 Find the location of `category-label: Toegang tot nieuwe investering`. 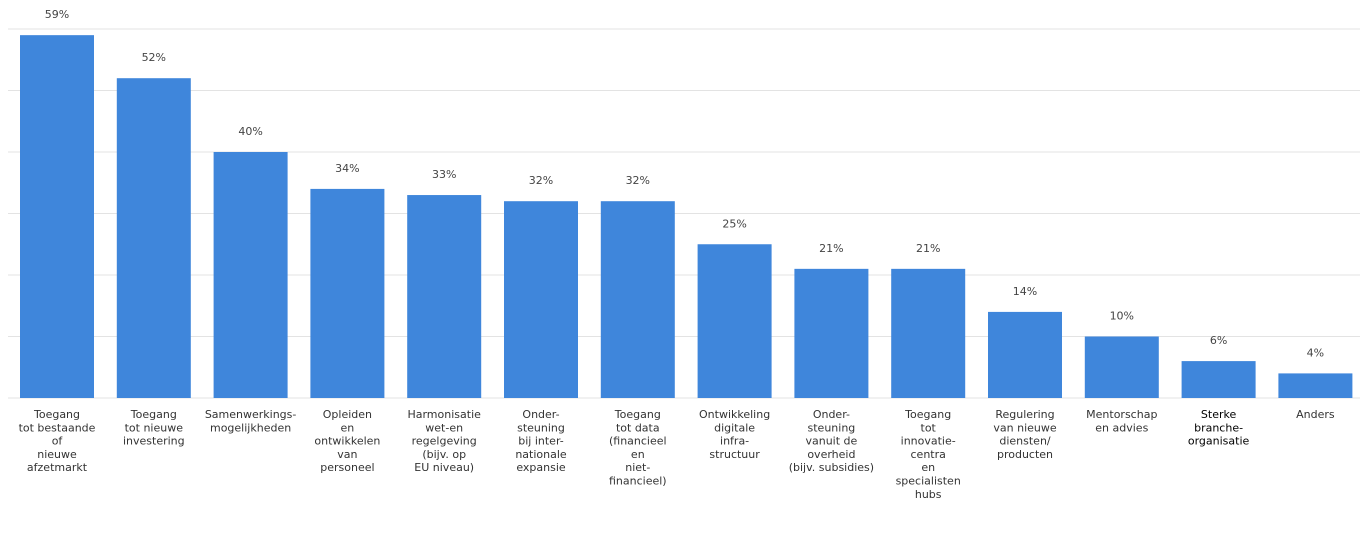

category-label: Toegang tot nieuwe investering is located at coordinates (154, 428).